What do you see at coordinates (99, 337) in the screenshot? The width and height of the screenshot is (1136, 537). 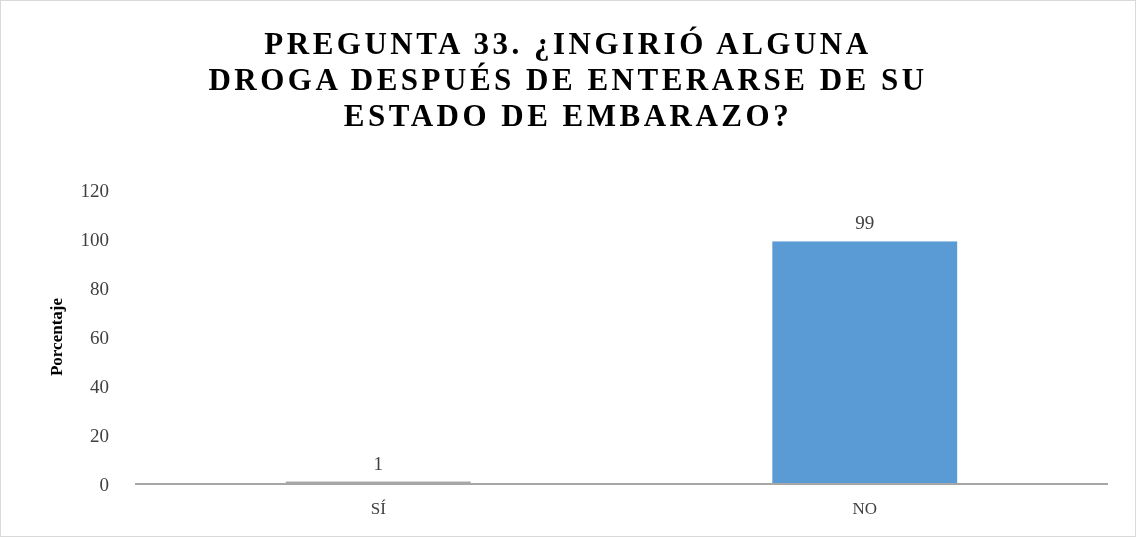 I see `y-tick-label: 60` at bounding box center [99, 337].